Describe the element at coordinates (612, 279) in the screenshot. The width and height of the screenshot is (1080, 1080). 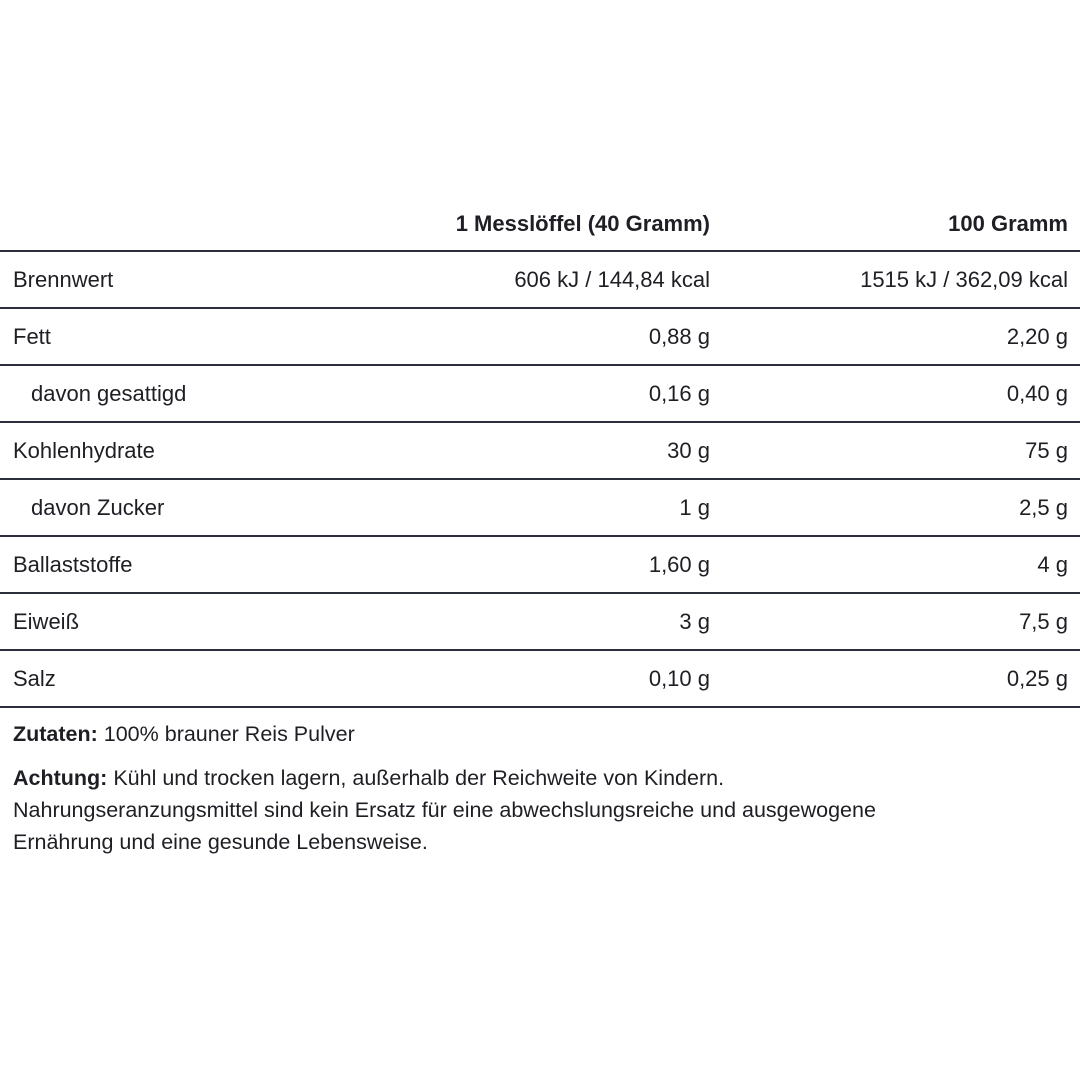
I see `per-serving-value: 606 kJ / 144,84 kcal` at that location.